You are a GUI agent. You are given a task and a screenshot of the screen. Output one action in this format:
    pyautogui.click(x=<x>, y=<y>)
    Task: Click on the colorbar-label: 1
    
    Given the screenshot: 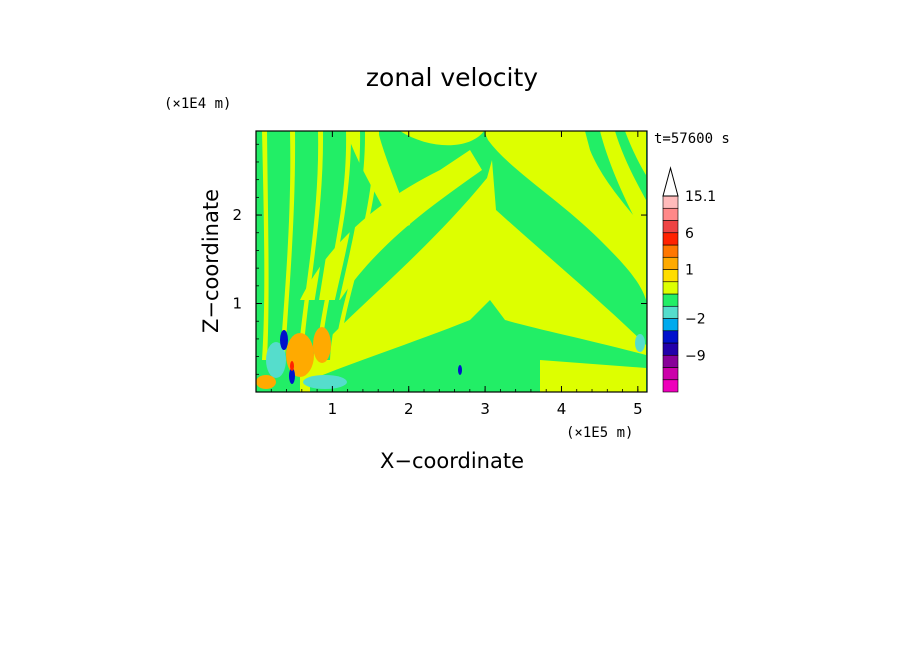 What is the action you would take?
    pyautogui.click(x=689, y=271)
    